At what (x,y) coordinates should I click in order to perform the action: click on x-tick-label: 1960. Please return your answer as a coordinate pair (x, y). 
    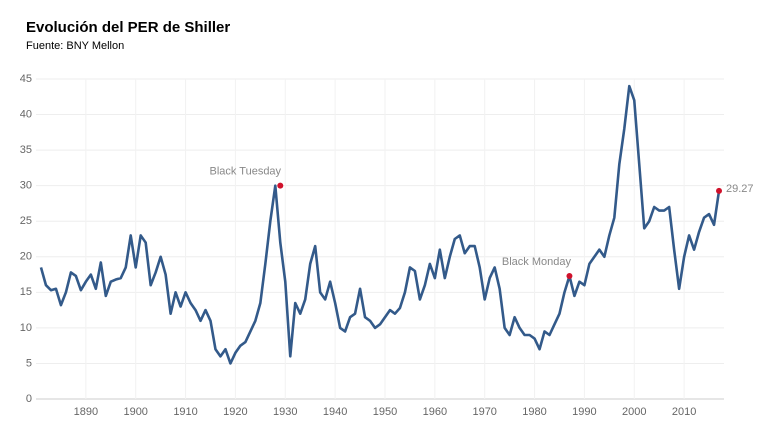
    Looking at the image, I should click on (435, 412).